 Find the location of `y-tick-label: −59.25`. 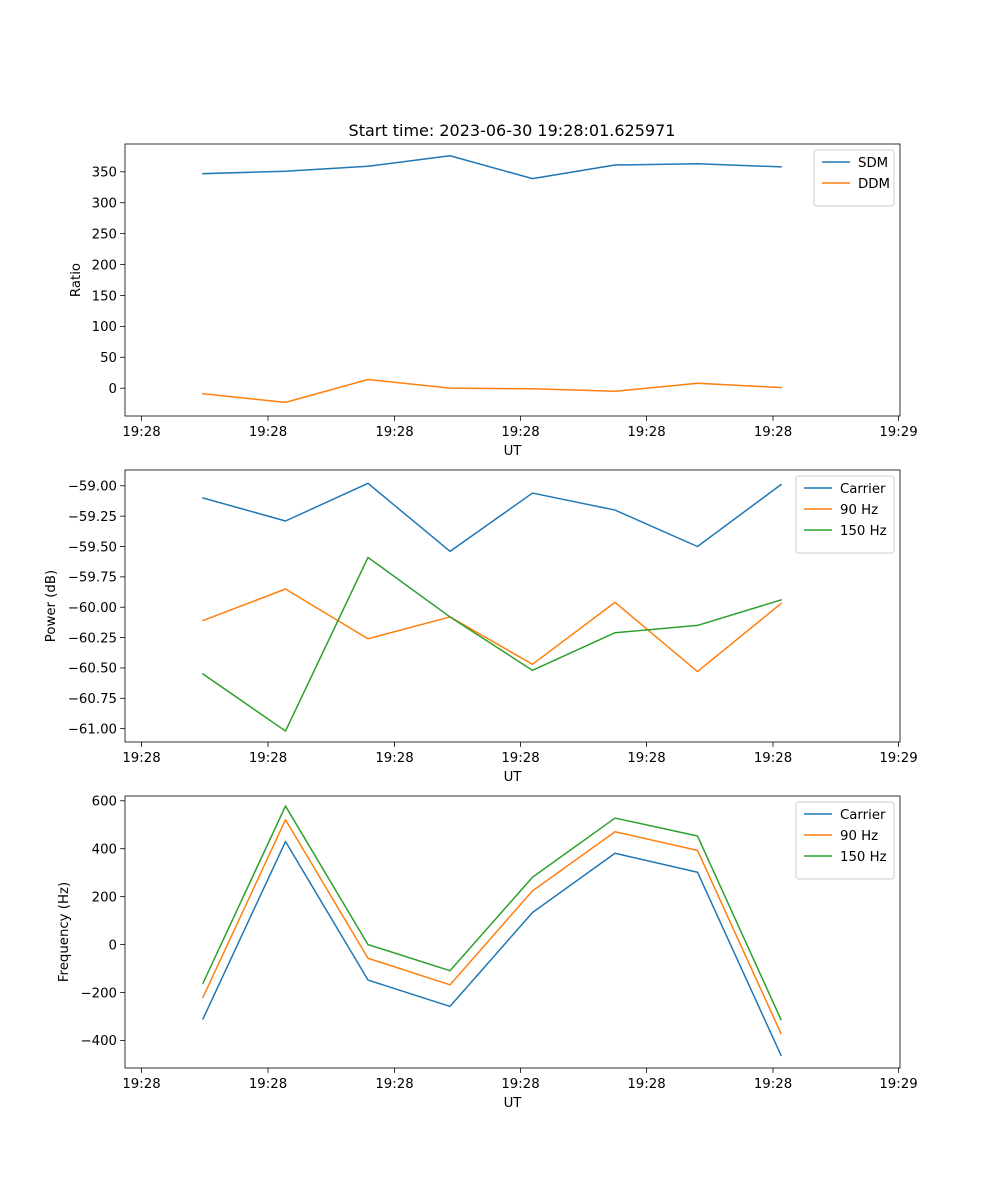

y-tick-label: −59.25 is located at coordinates (92, 517).